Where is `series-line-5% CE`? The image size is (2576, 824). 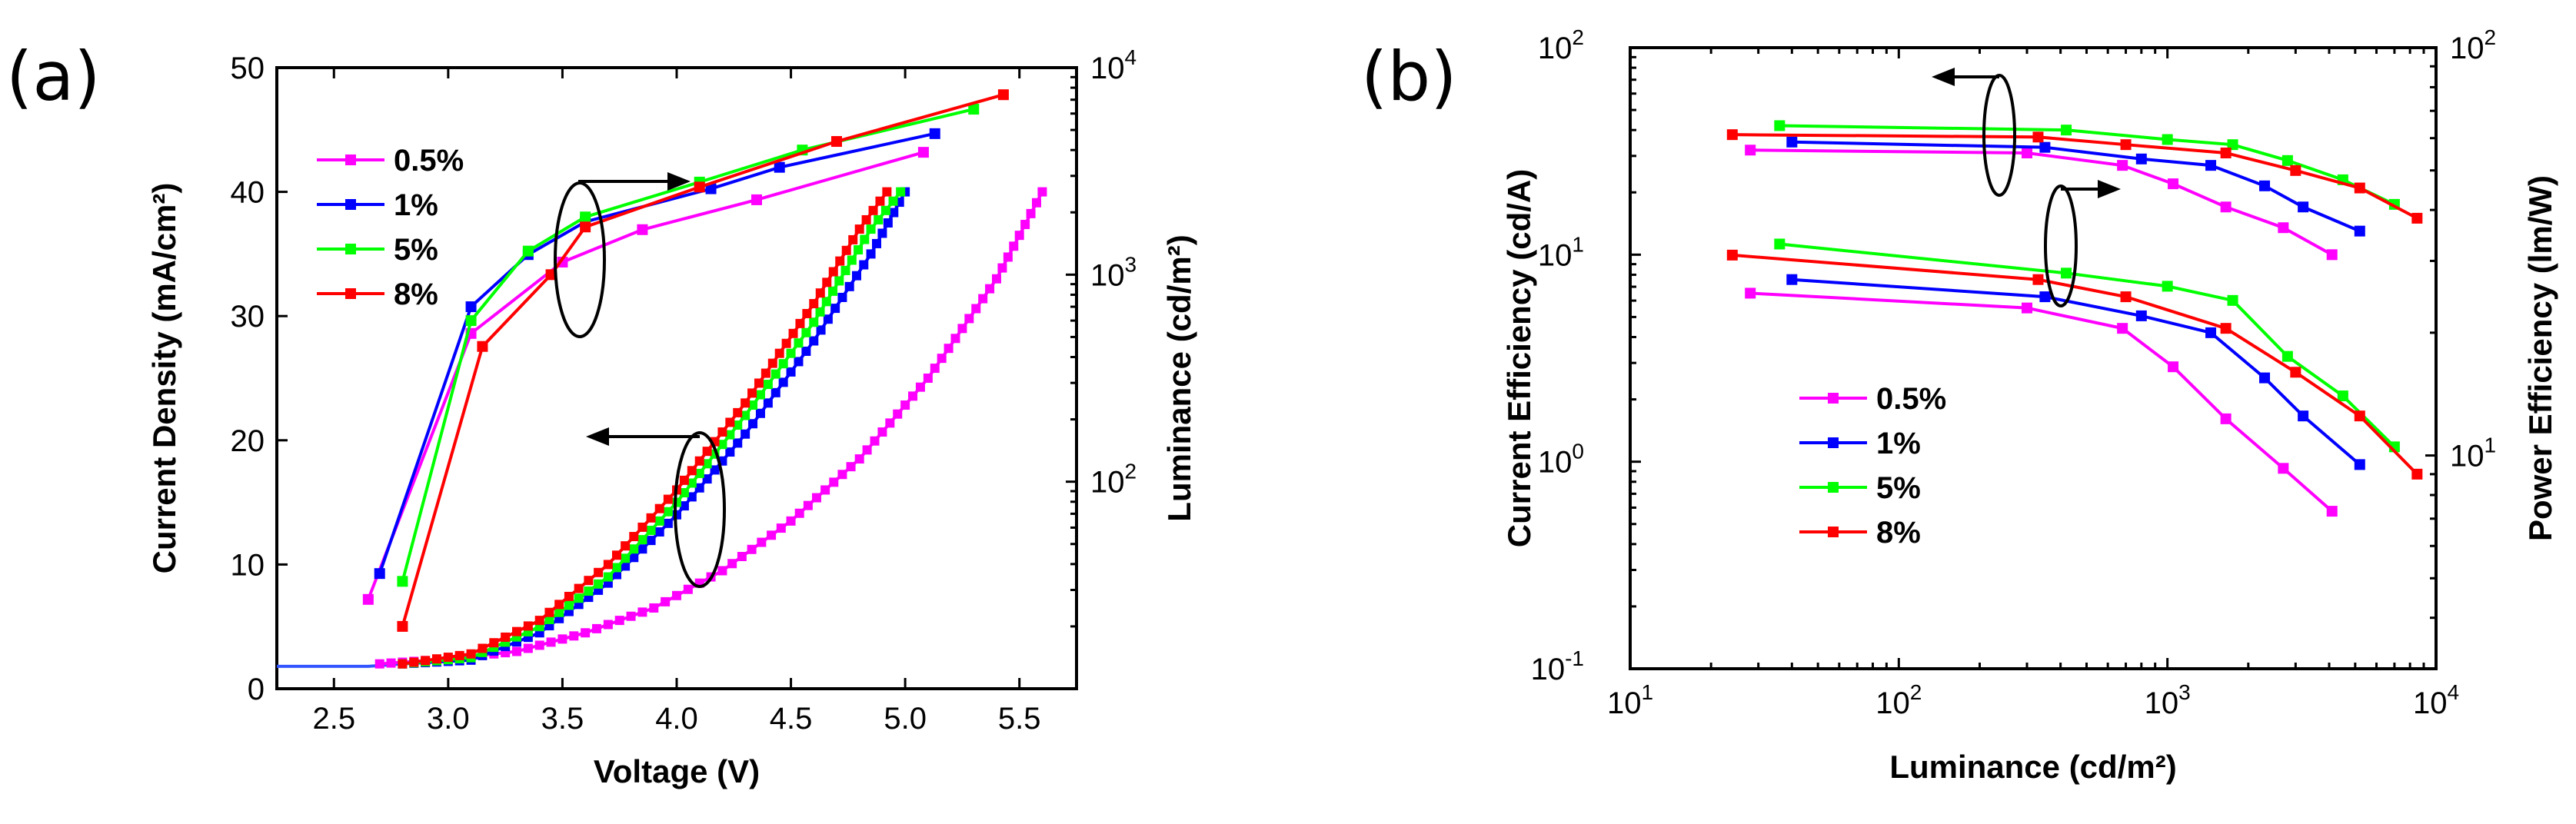 series-line-5% CE is located at coordinates (2087, 165).